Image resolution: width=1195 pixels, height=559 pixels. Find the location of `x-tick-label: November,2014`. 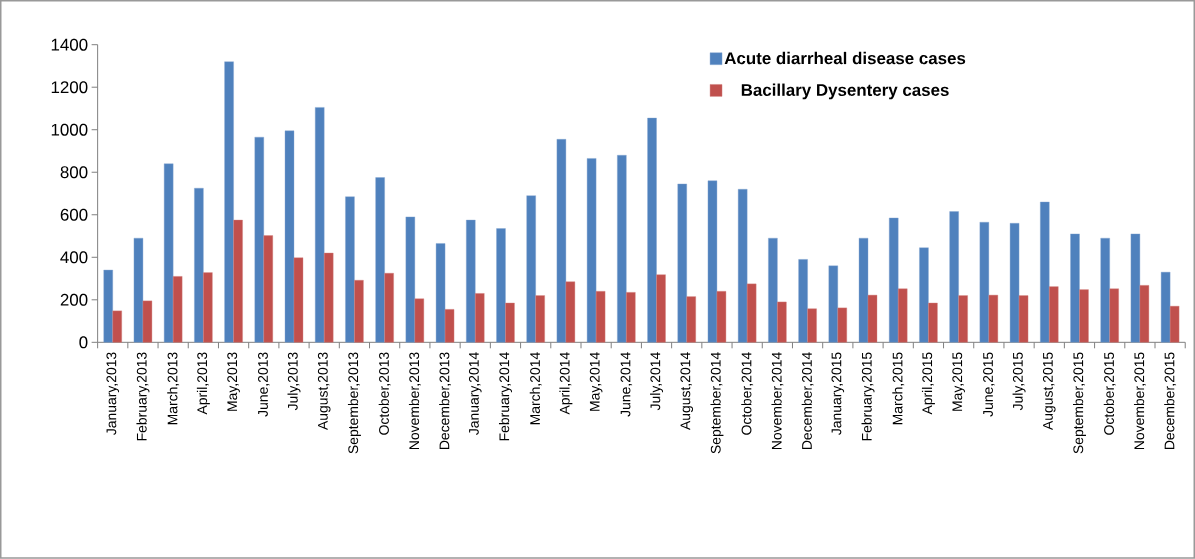

x-tick-label: November,2014 is located at coordinates (777, 401).